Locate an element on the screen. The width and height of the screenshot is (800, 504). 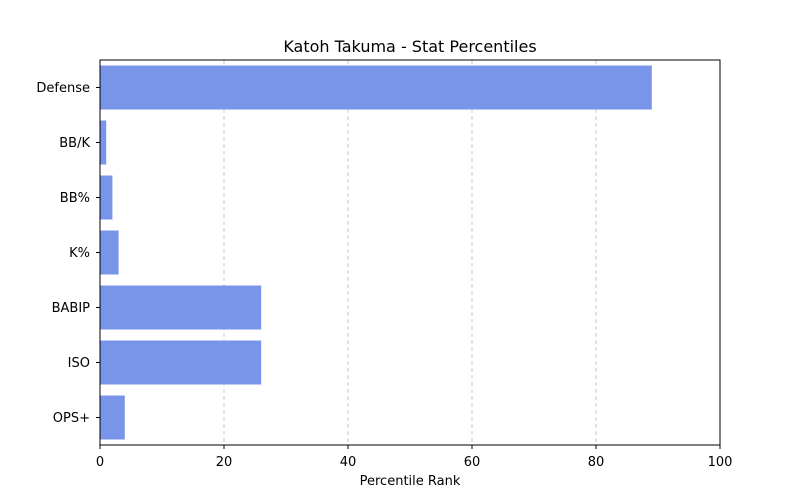
y-axis-ticks: Defense BB/K BB% K% BABIP ISO OPS+ is located at coordinates (68, 253).